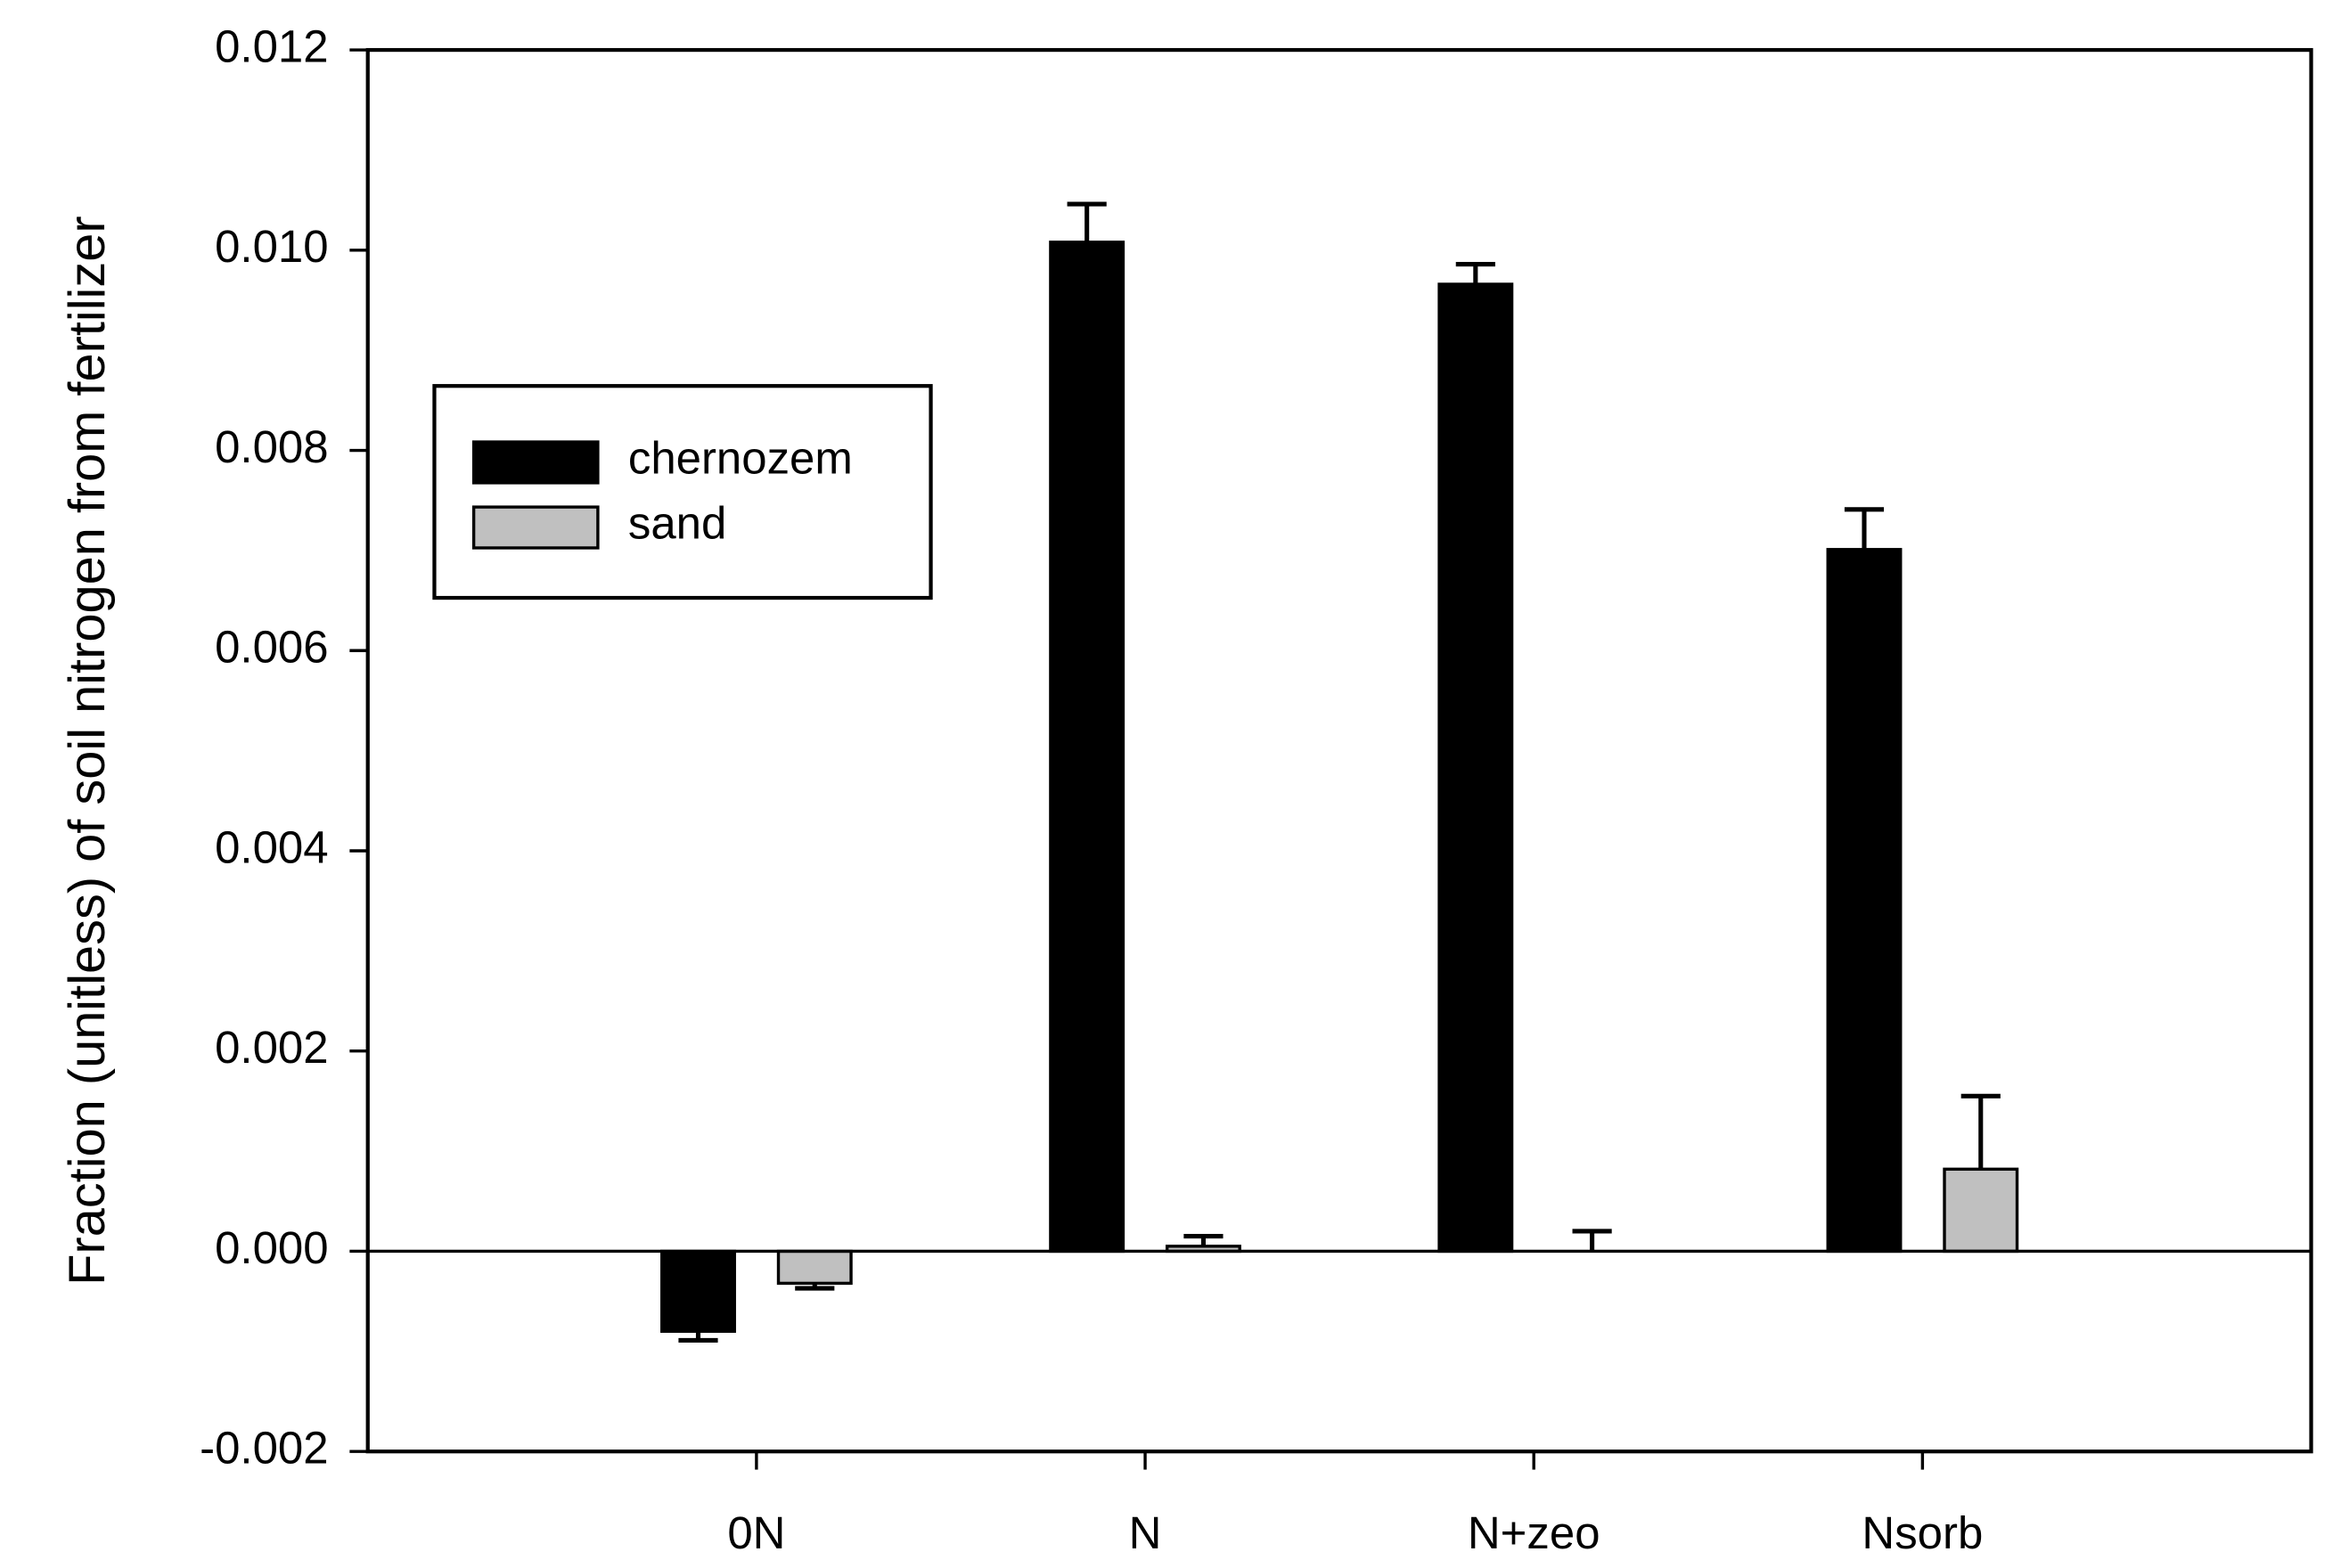  I want to click on y-tick-label: 0.008, so click(271, 446).